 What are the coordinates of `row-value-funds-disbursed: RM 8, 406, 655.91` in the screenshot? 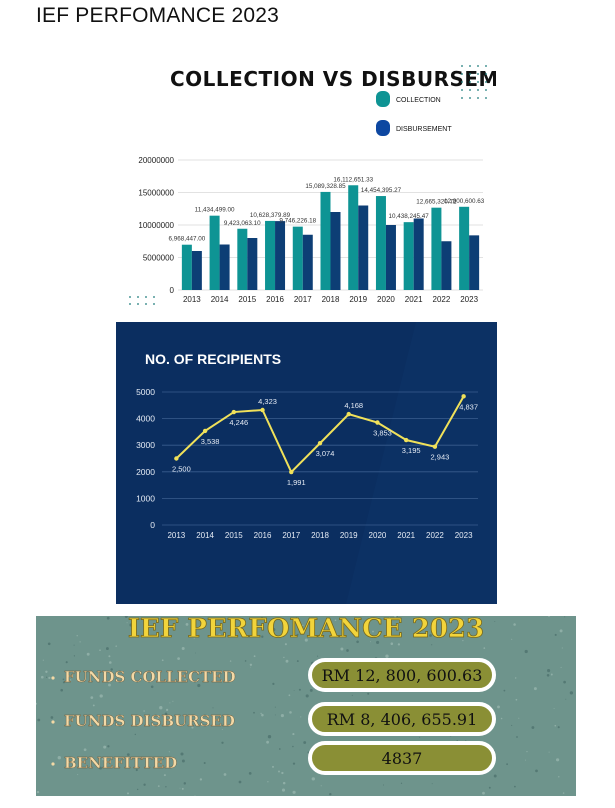 It's located at (402, 719).